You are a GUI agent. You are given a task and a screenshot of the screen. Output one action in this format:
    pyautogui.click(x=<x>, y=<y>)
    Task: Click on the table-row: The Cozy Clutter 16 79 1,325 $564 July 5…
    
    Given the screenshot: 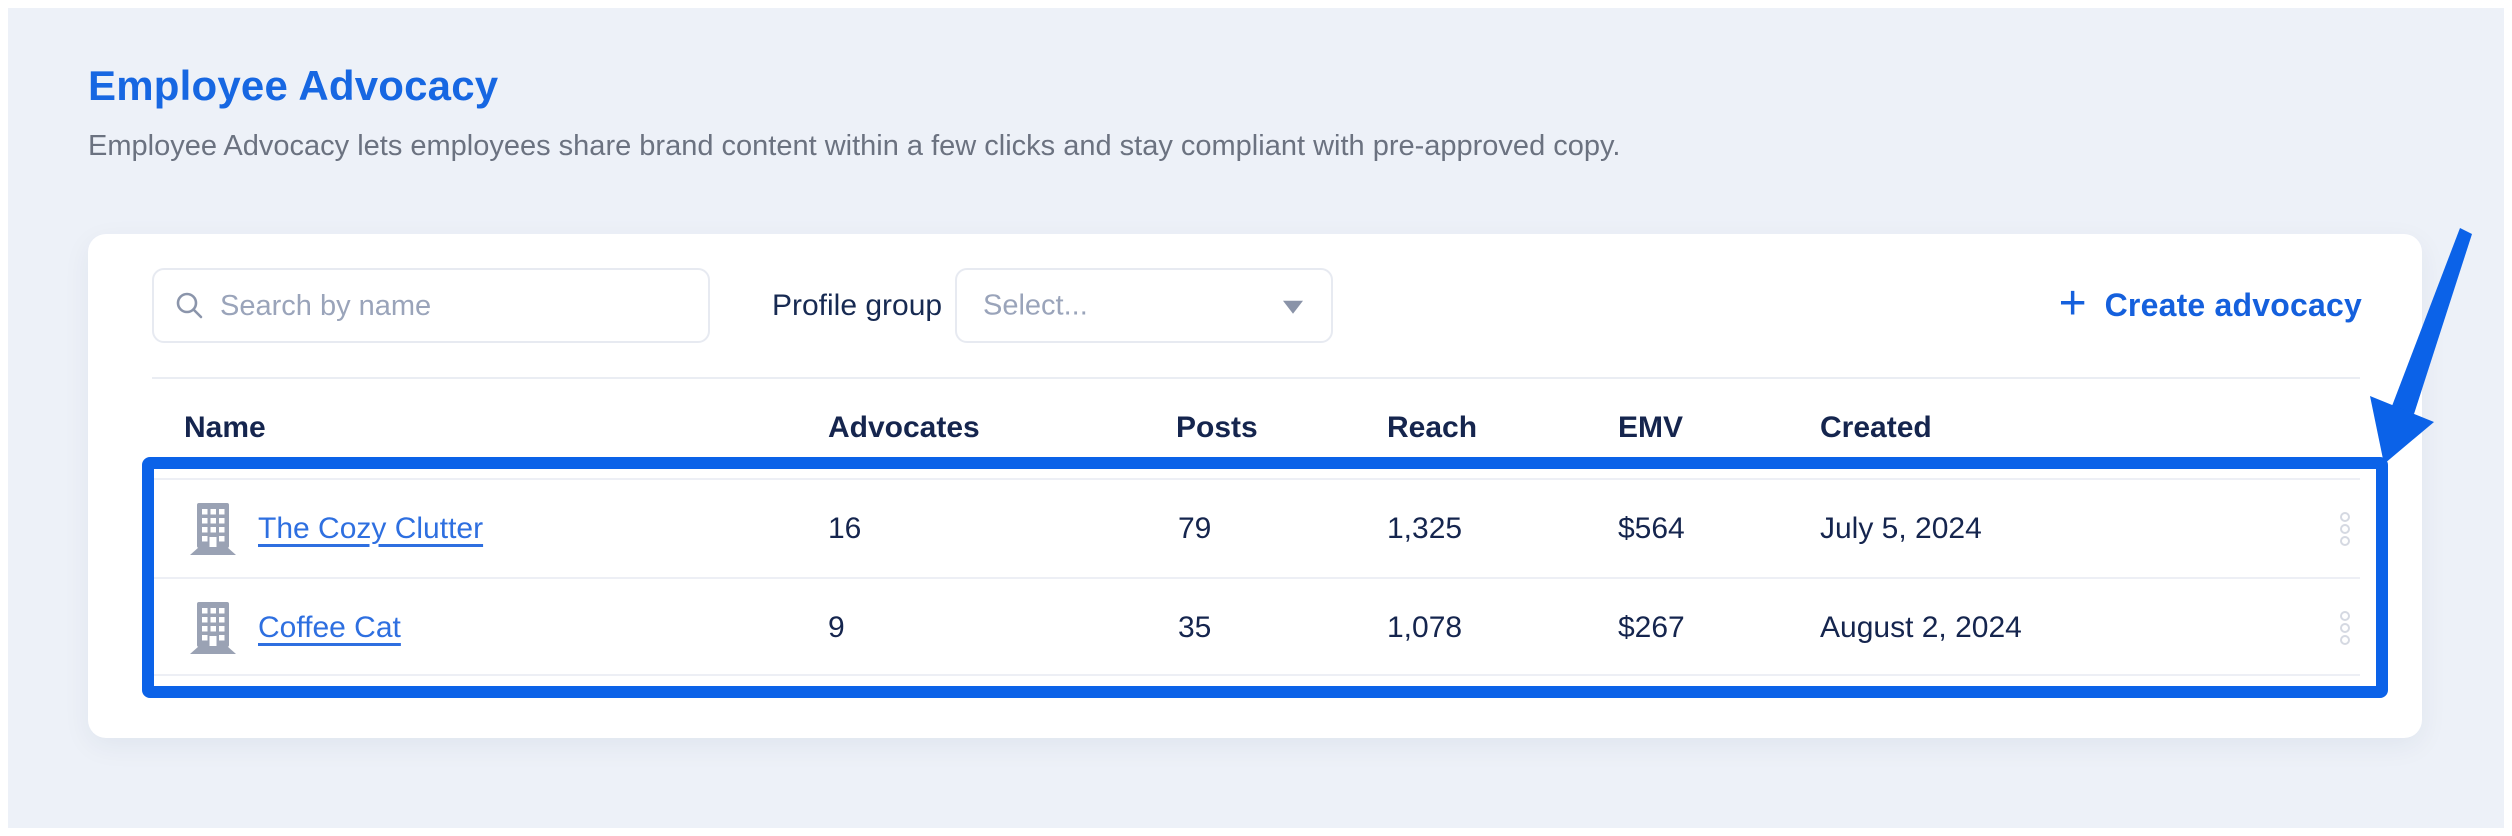 What is the action you would take?
    pyautogui.click(x=1255, y=528)
    